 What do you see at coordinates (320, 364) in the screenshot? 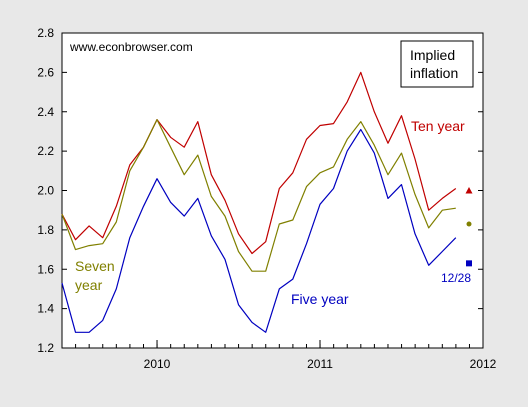
I see `x-tick-label: 2011` at bounding box center [320, 364].